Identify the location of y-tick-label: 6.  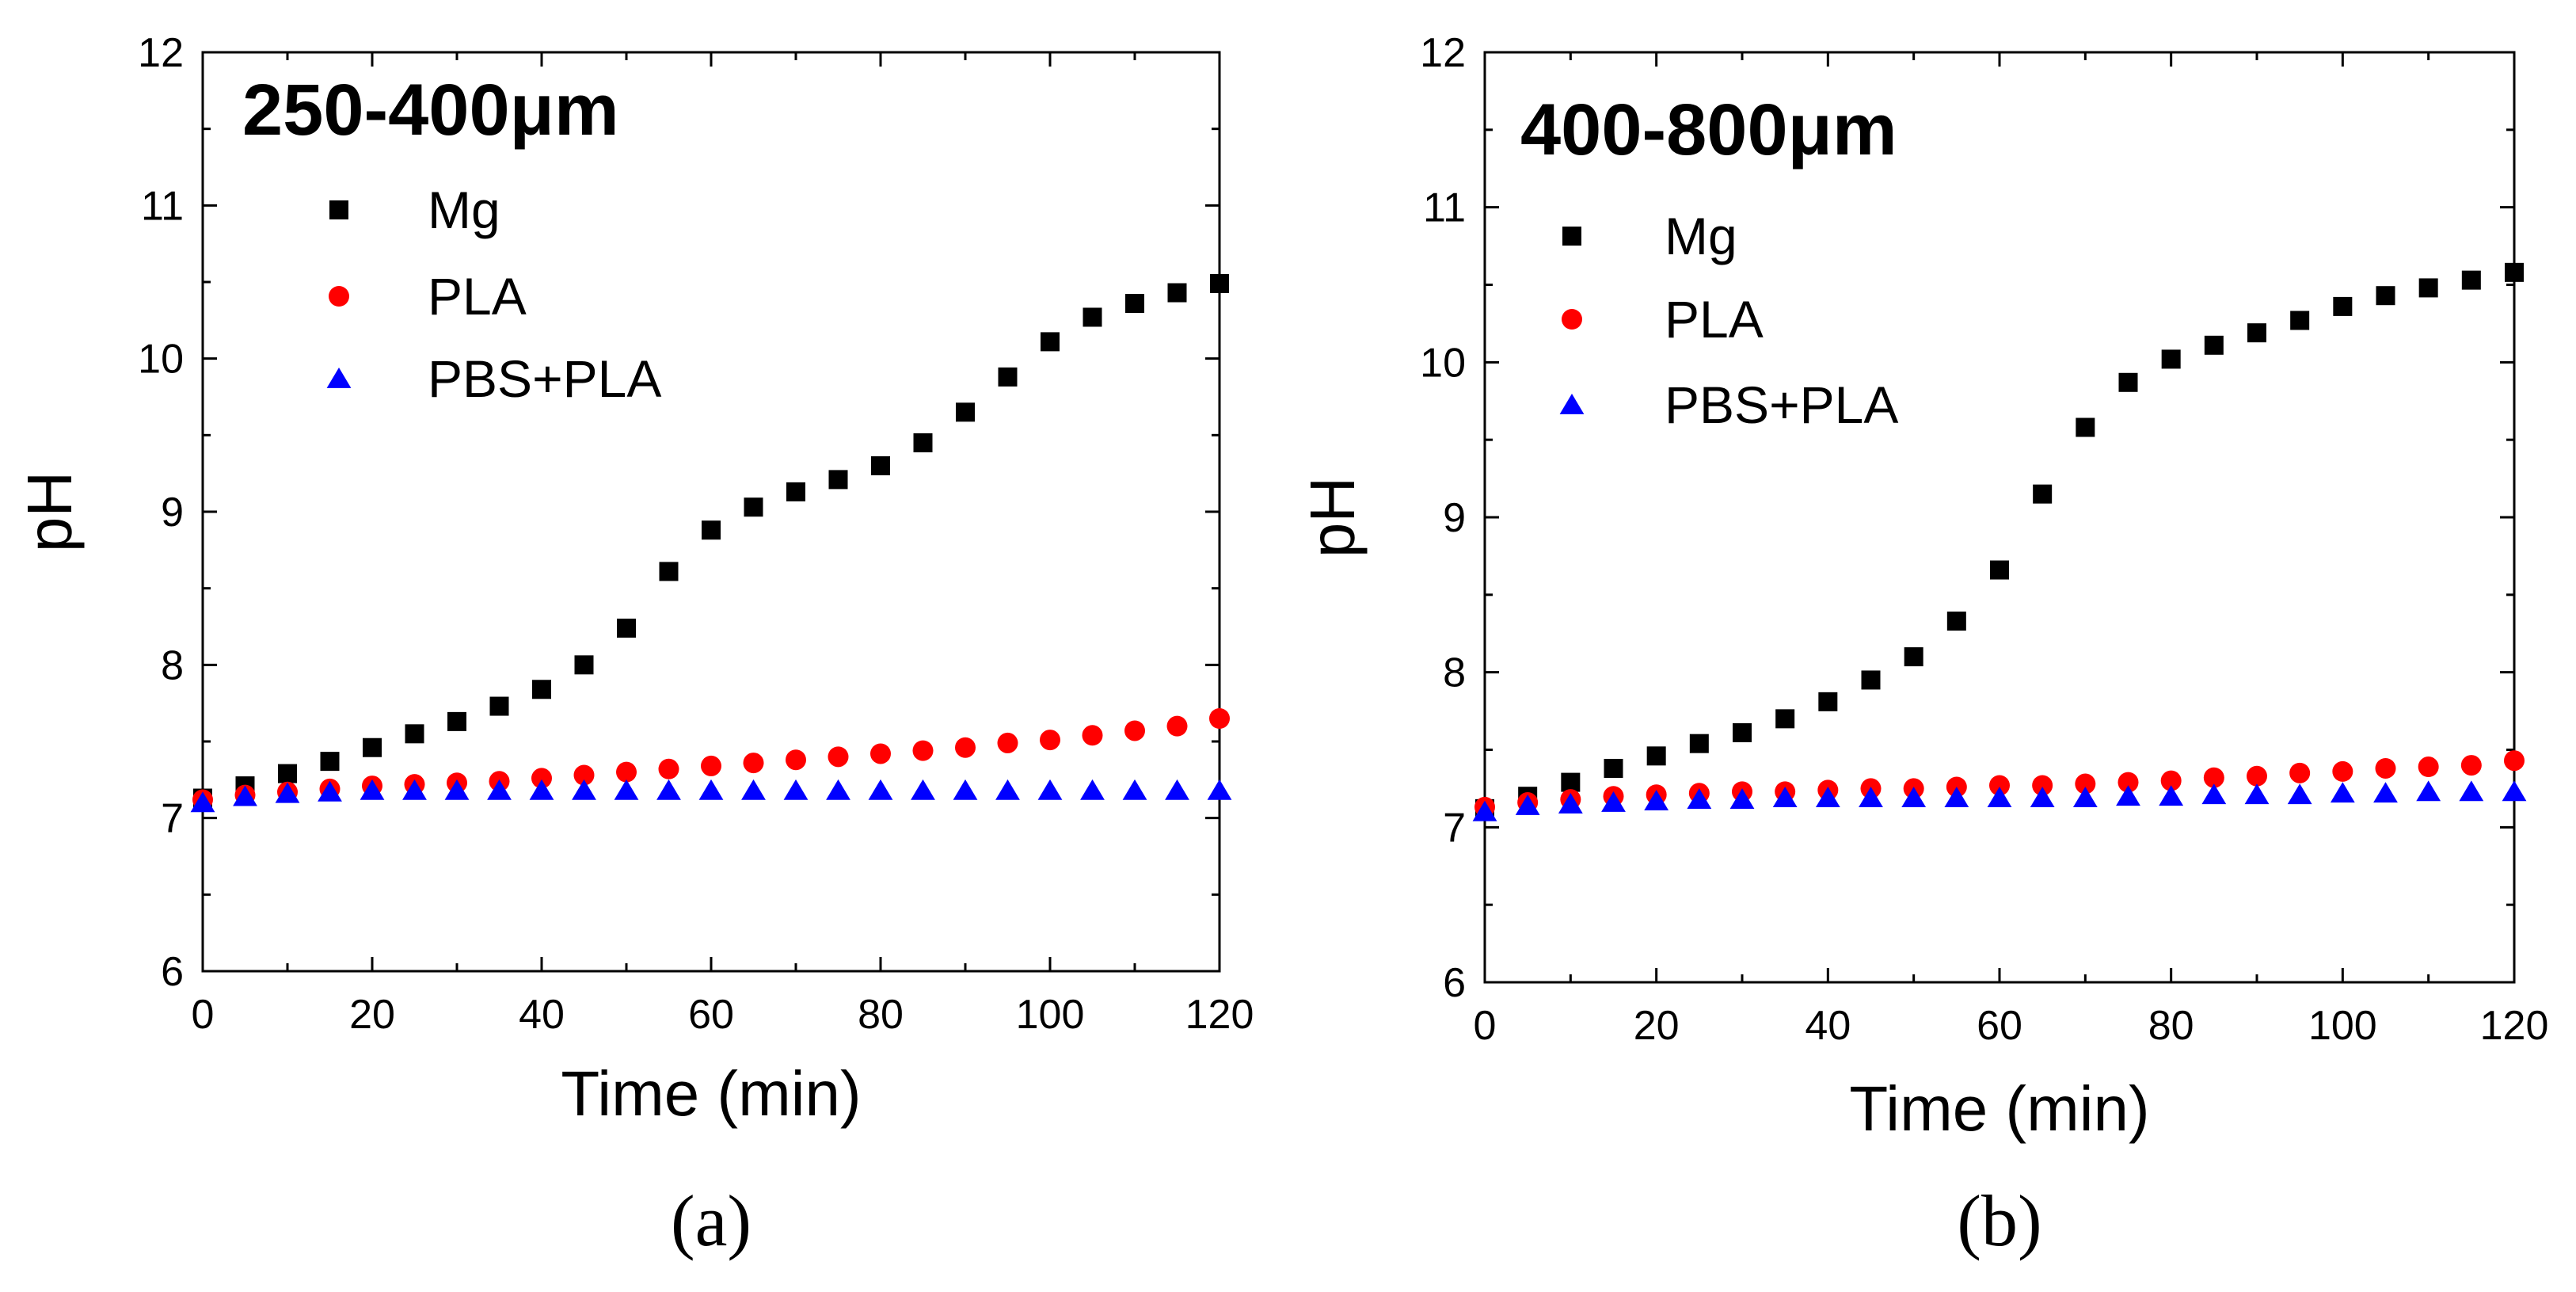
(172, 972).